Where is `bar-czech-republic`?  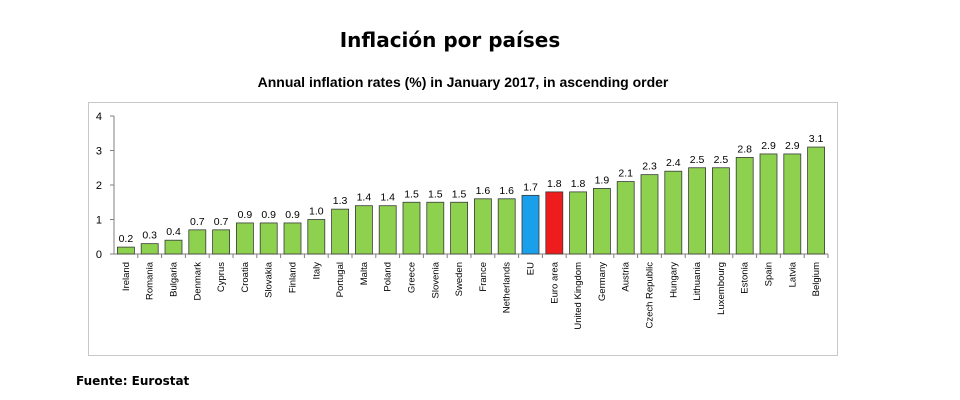 bar-czech-republic is located at coordinates (649, 214).